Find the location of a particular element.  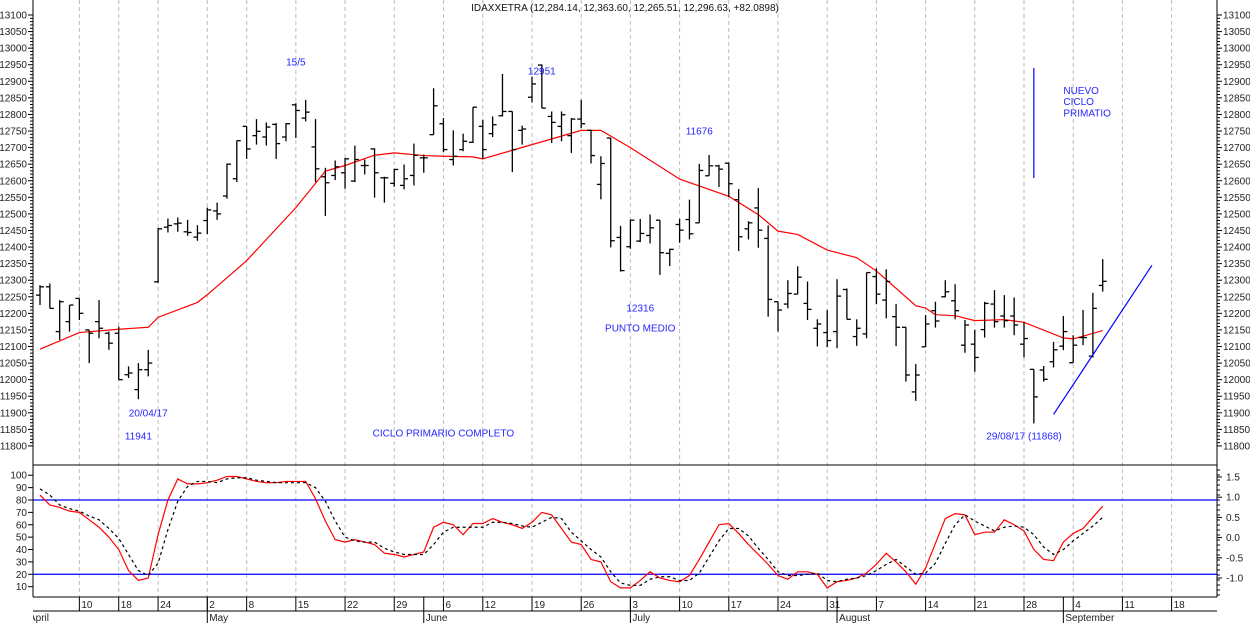

y-tick-label-left: 12600 is located at coordinates (13, 181).